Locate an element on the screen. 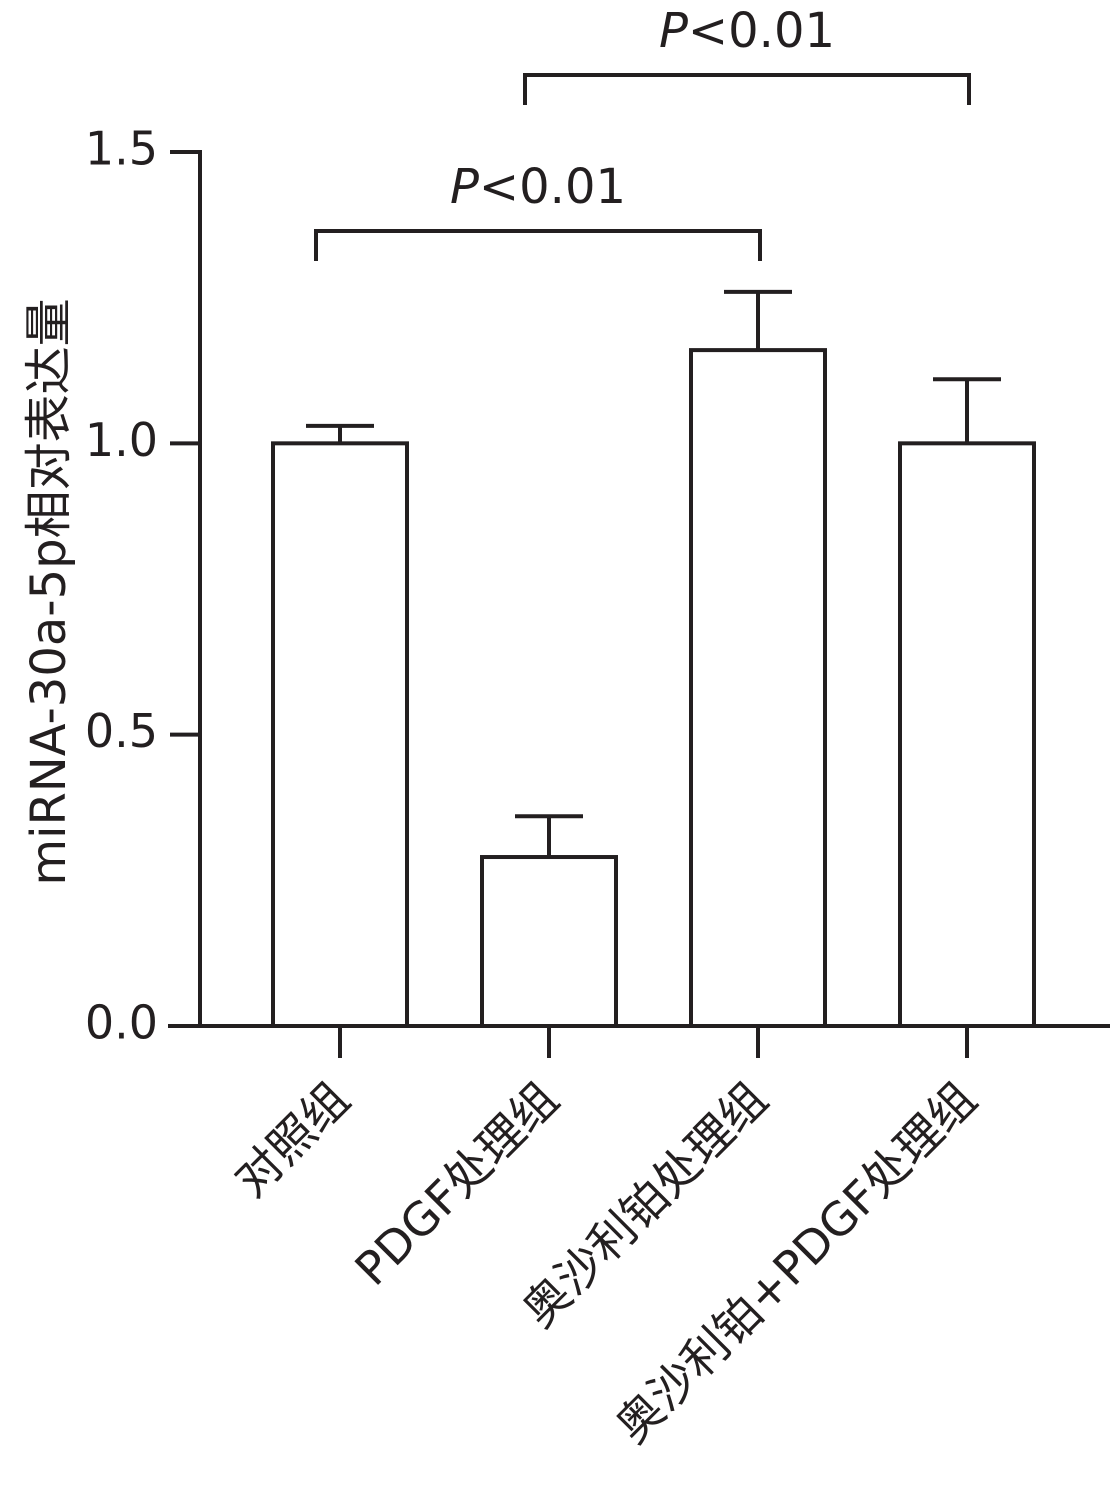 This screenshot has height=1501, width=1120. y-tick-label: 0.0 is located at coordinates (121, 1023).